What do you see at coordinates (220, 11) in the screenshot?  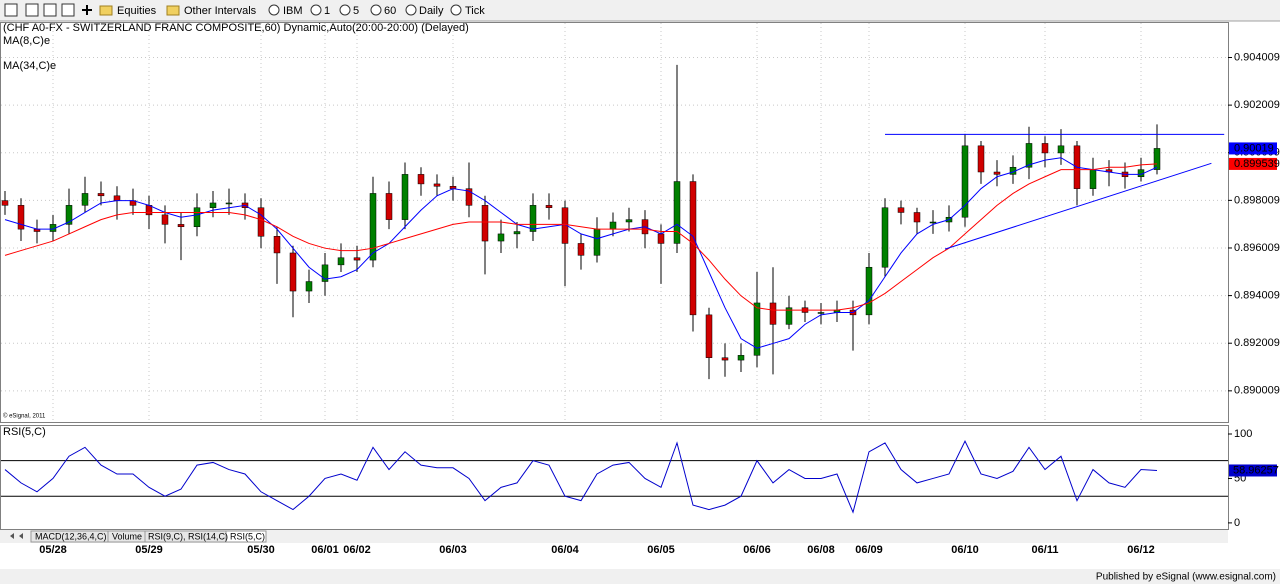 I see `toolbar-button: Other Intervals` at bounding box center [220, 11].